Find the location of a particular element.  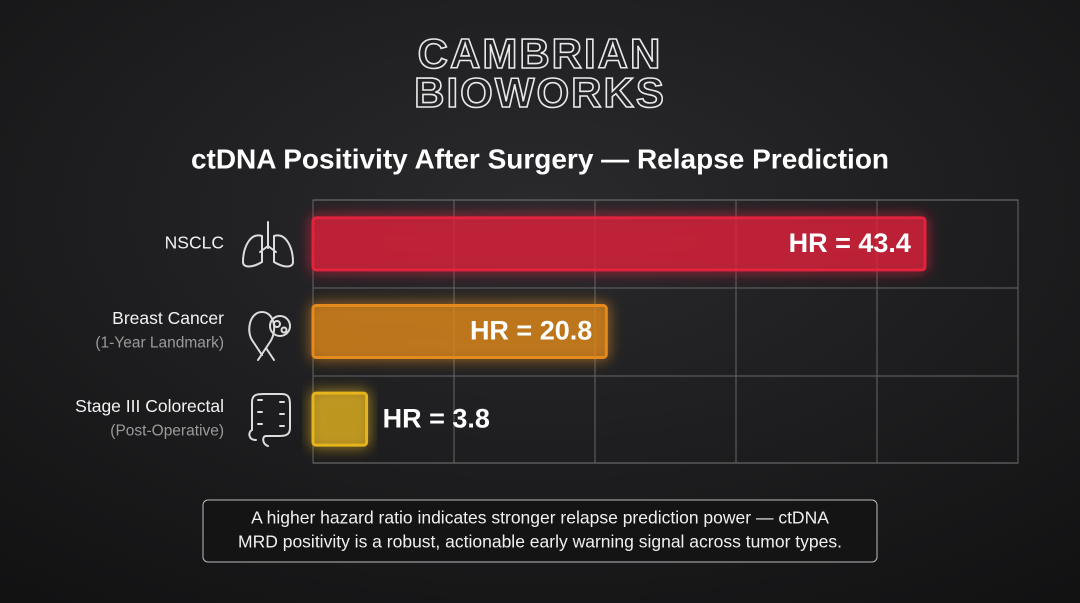

icons is located at coordinates (268, 334).